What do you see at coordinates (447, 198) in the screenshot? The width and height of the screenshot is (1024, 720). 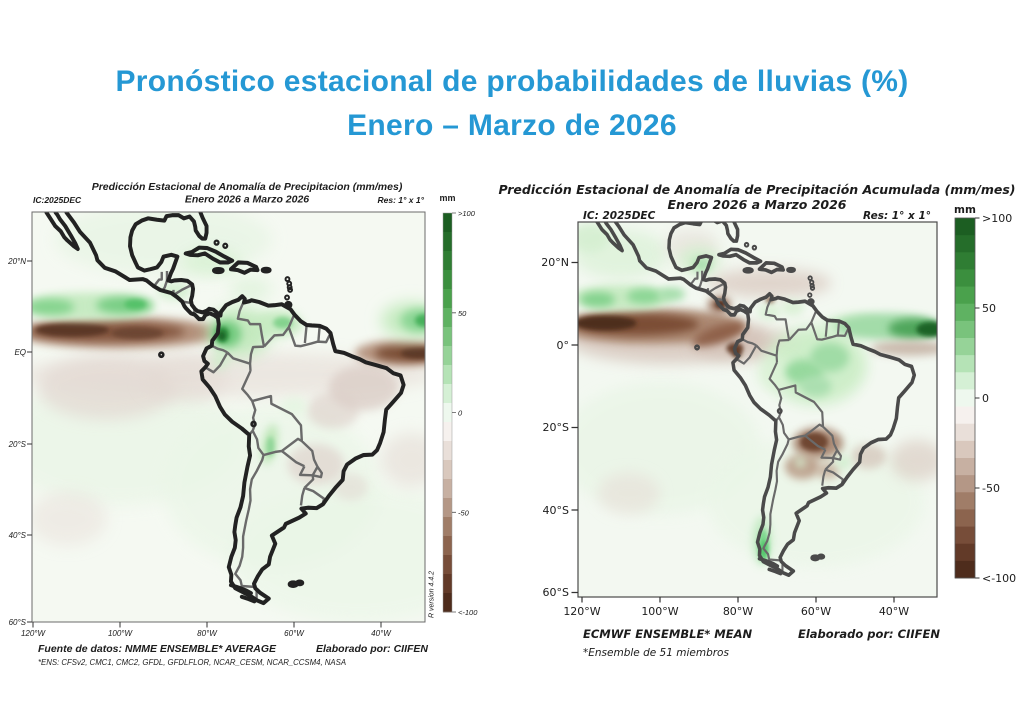 I see `left-colorbar-unit: mm` at bounding box center [447, 198].